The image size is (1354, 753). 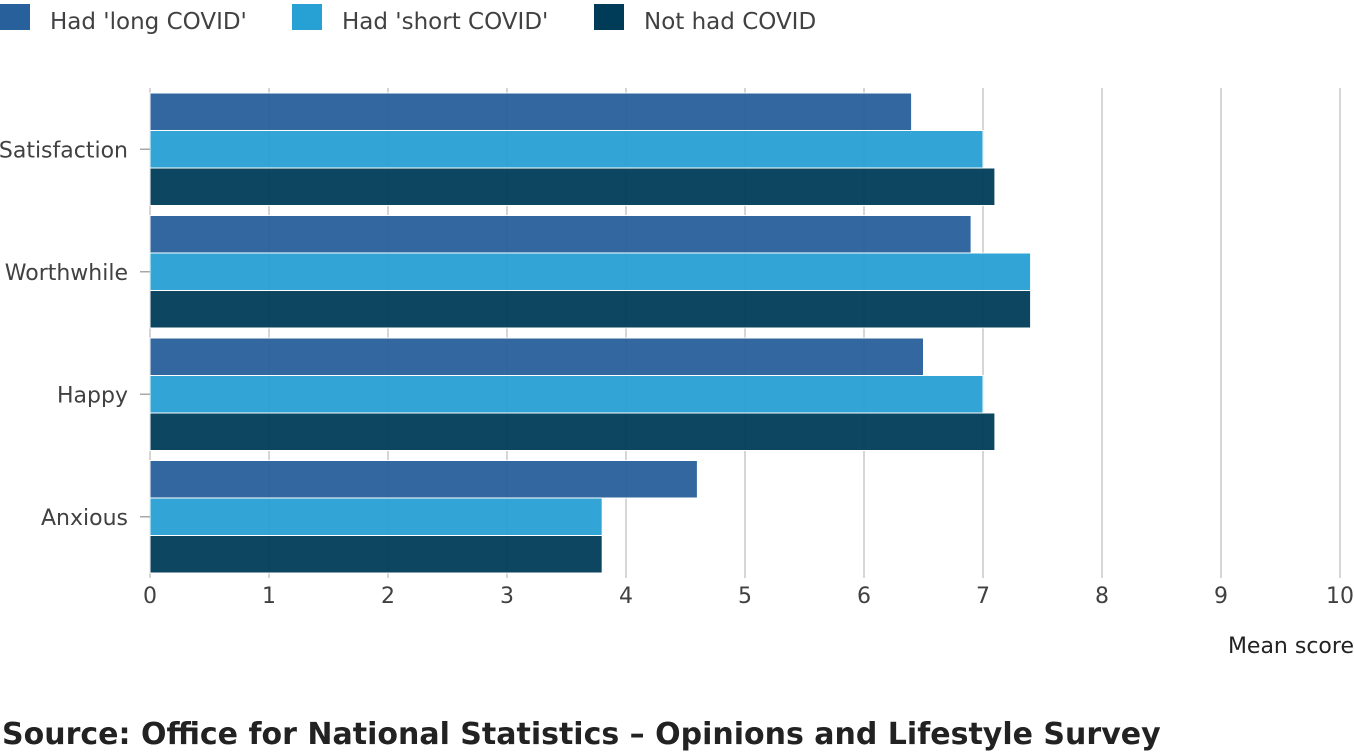 I want to click on x-tick-label: 6, so click(x=864, y=596).